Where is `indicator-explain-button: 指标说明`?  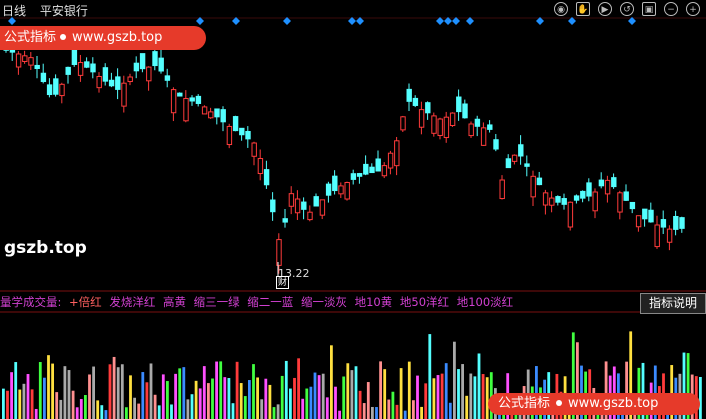
indicator-explain-button: 指标说明 is located at coordinates (673, 303).